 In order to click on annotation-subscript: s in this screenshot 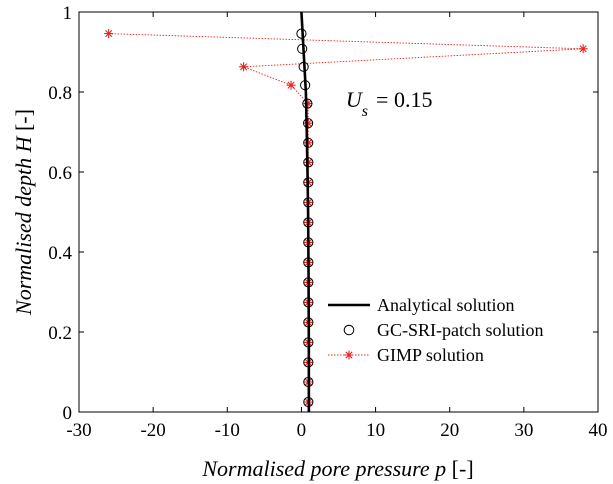, I will do `click(365, 111)`.